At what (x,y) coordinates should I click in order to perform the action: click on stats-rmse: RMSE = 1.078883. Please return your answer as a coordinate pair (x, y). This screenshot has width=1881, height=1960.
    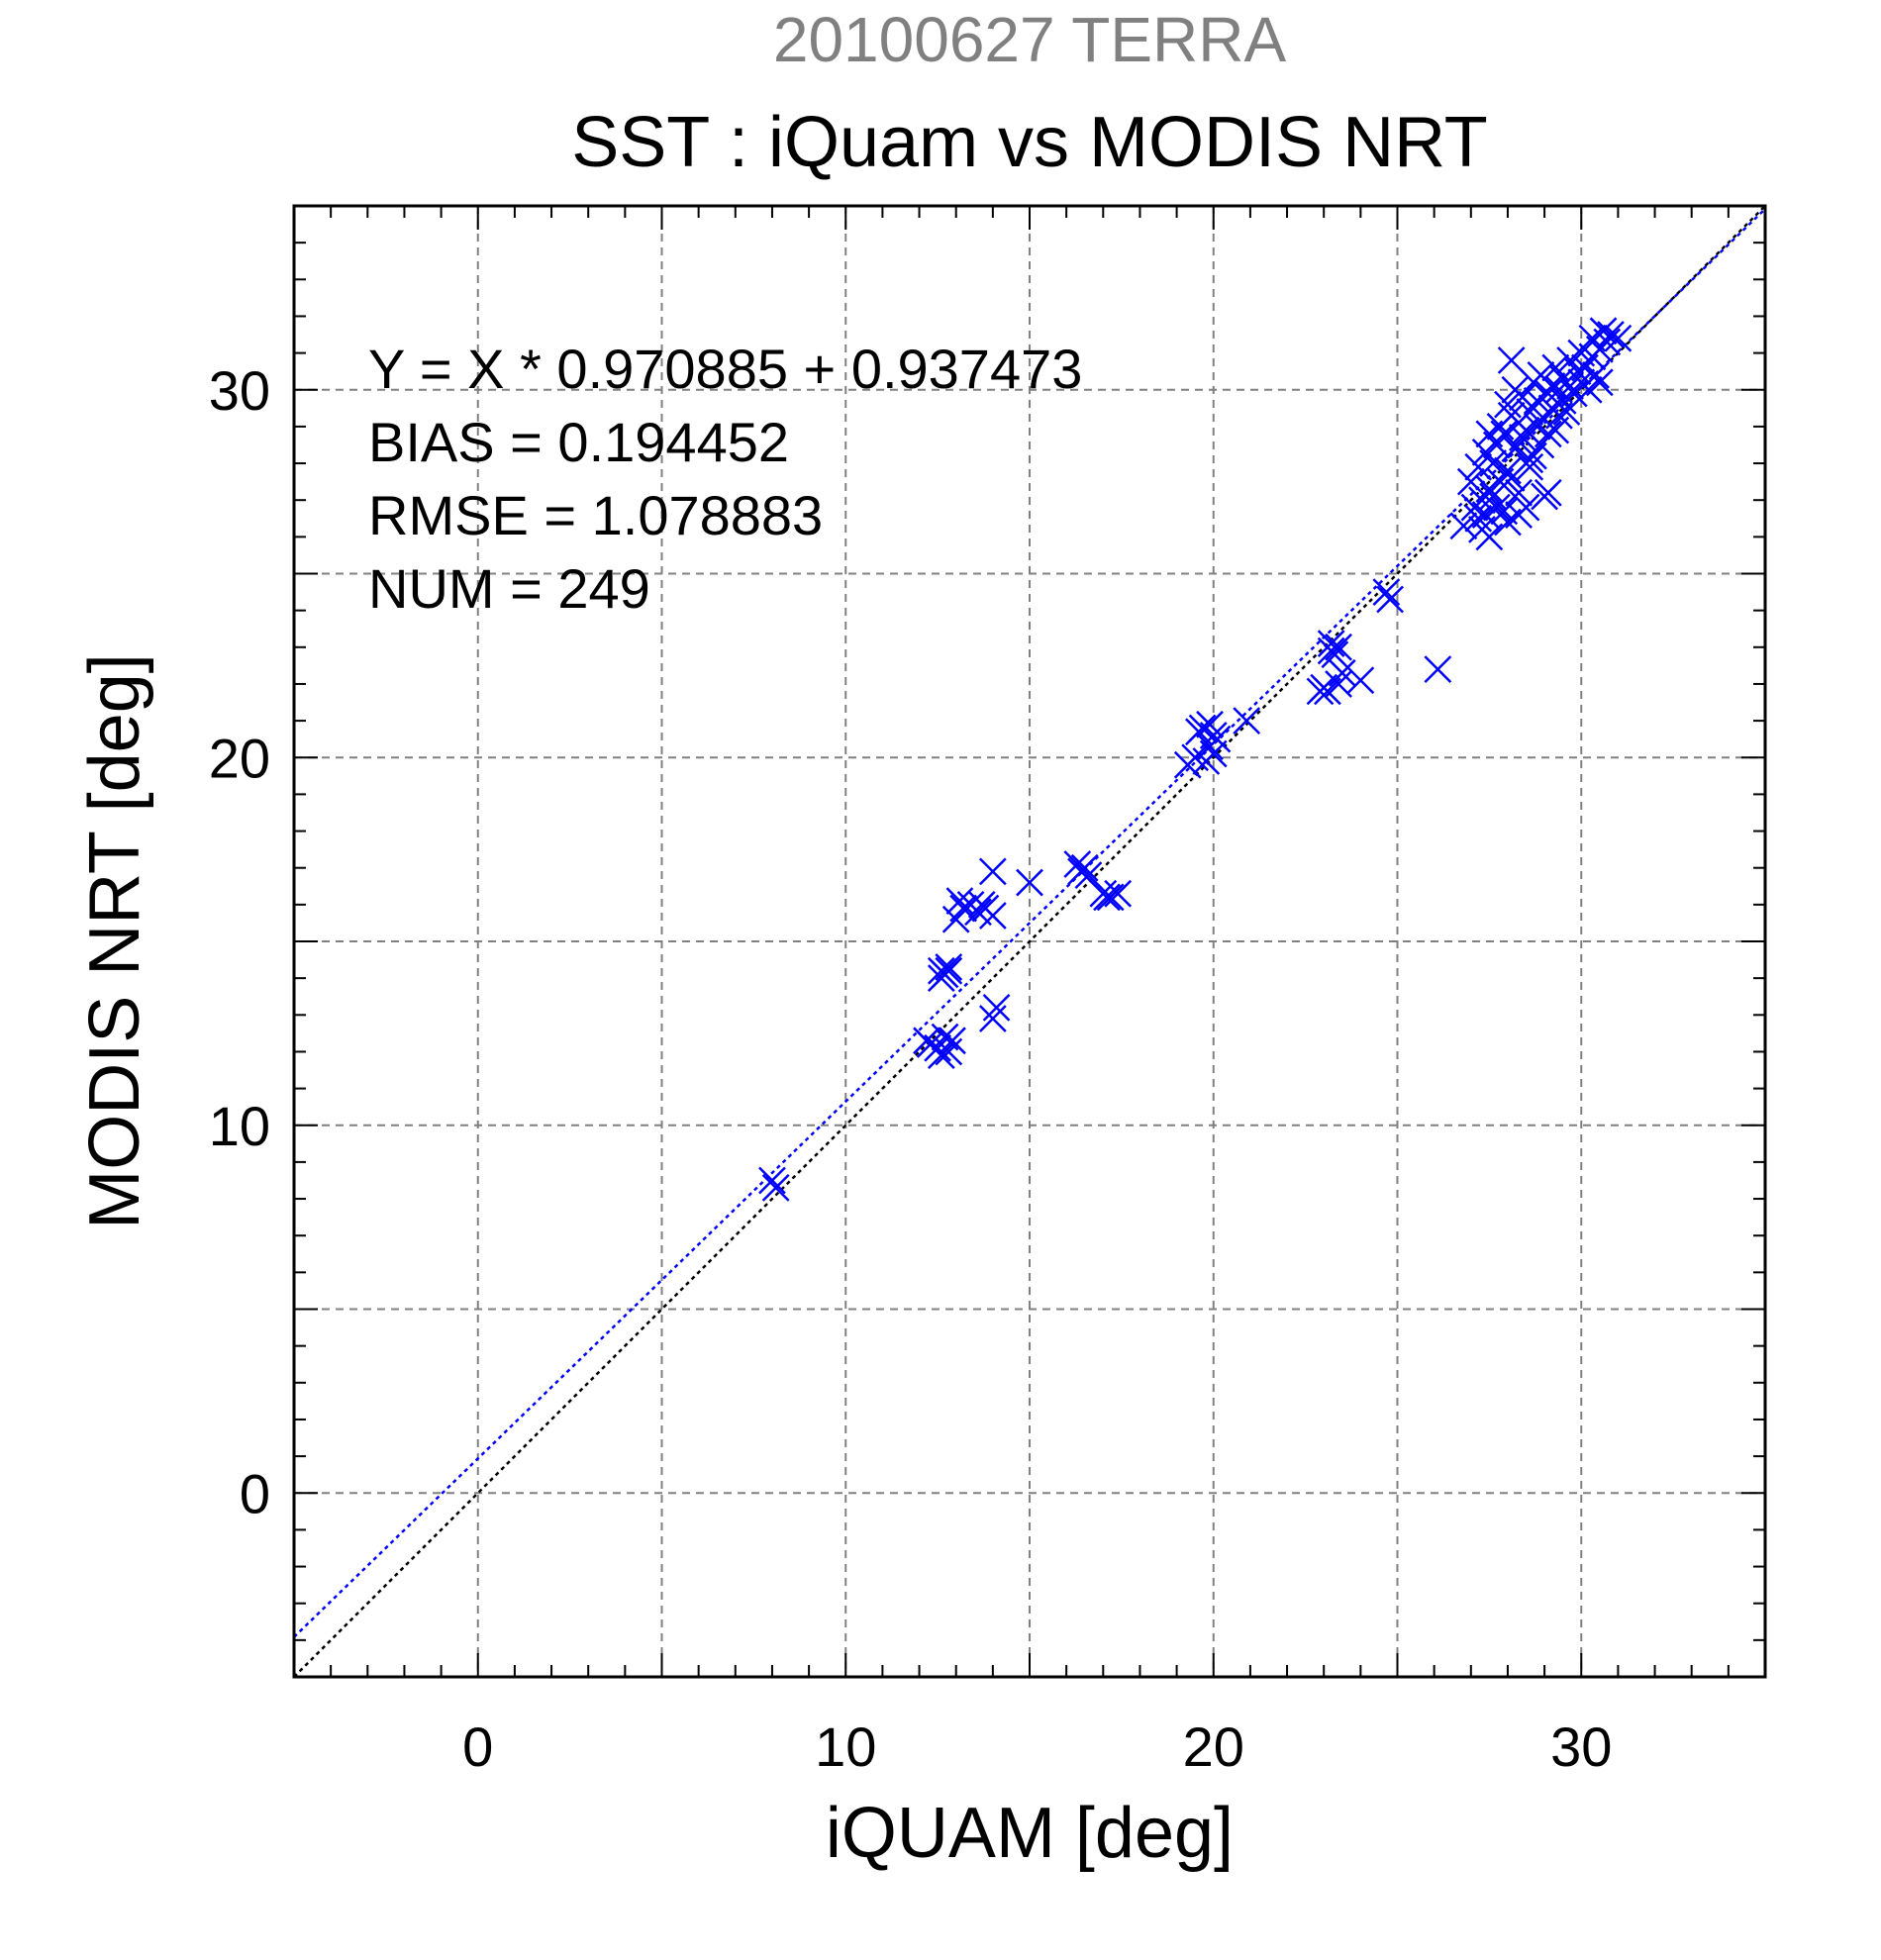
    Looking at the image, I should click on (595, 515).